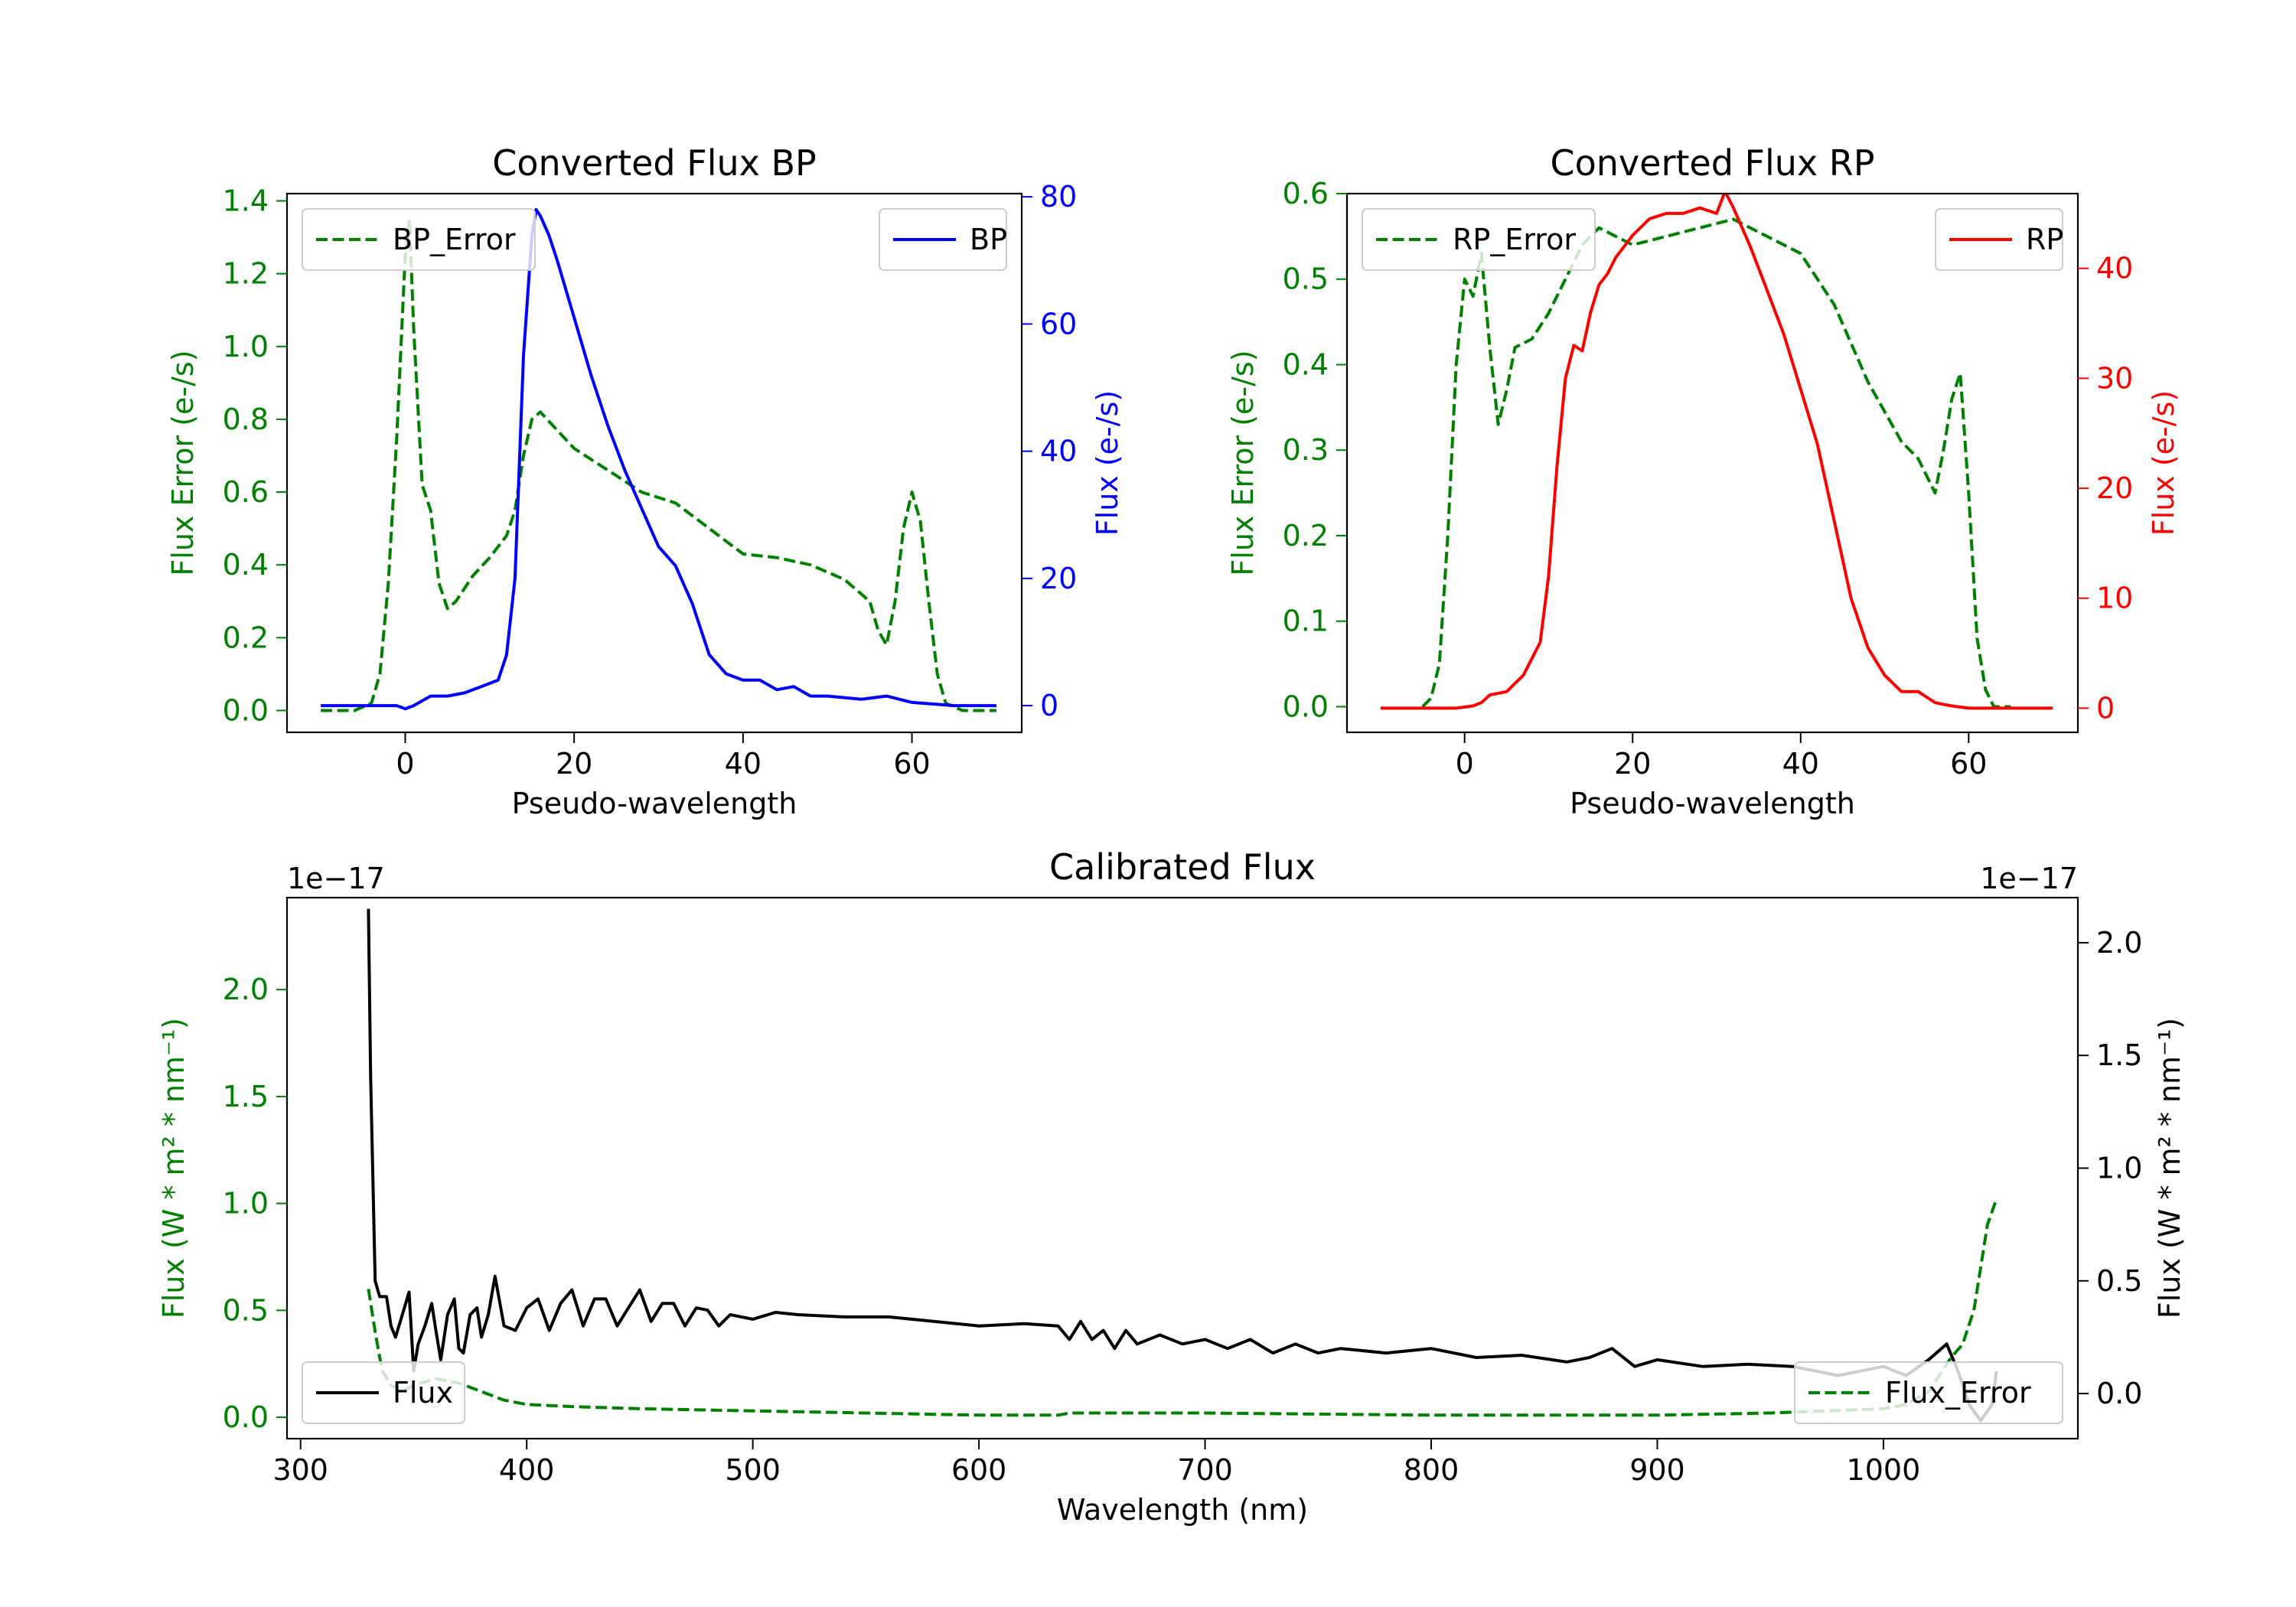 The height and width of the screenshot is (1607, 2296). Describe the element at coordinates (2163, 463) in the screenshot. I see `rp-ylabel-right: Flux (e-/s)` at that location.